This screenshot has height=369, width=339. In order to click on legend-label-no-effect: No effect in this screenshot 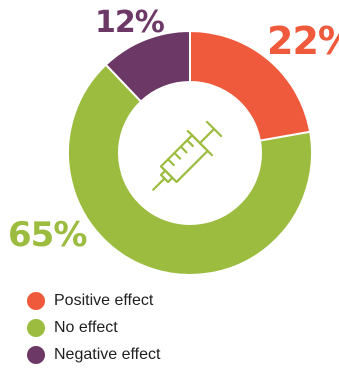, I will do `click(86, 327)`.